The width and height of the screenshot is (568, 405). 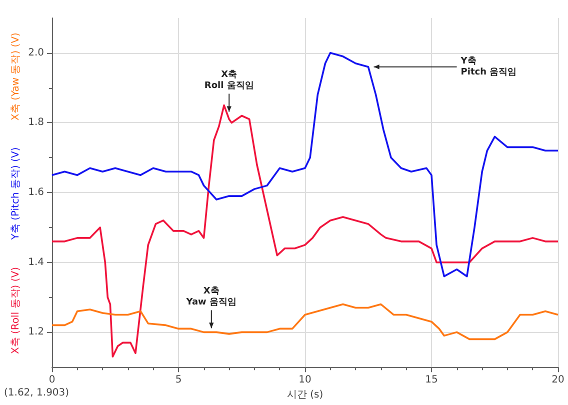 I want to click on annotation: Y축 Pitch 움직임, so click(x=488, y=66).